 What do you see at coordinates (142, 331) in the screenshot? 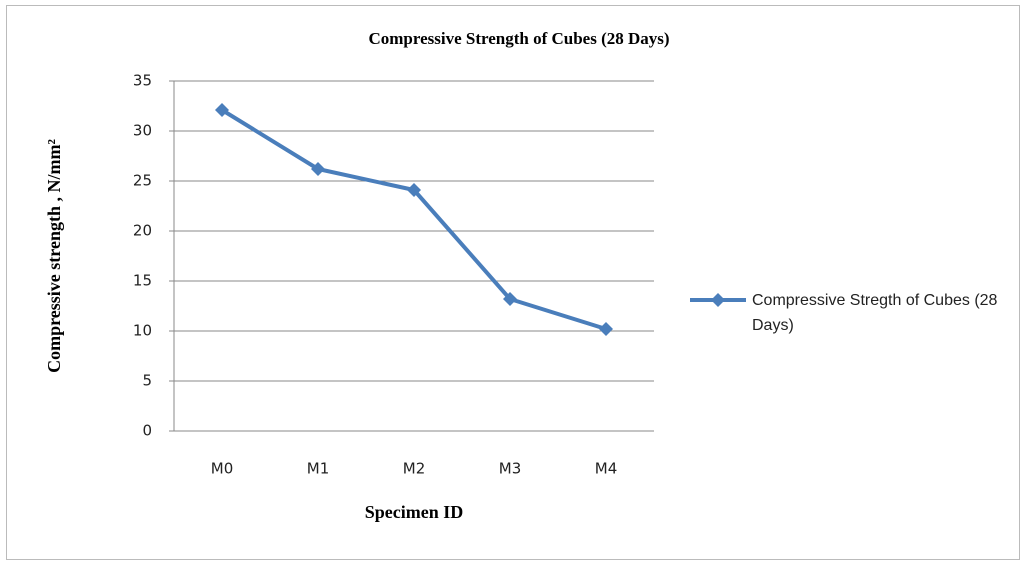
I see `y-tick-label: 10` at bounding box center [142, 331].